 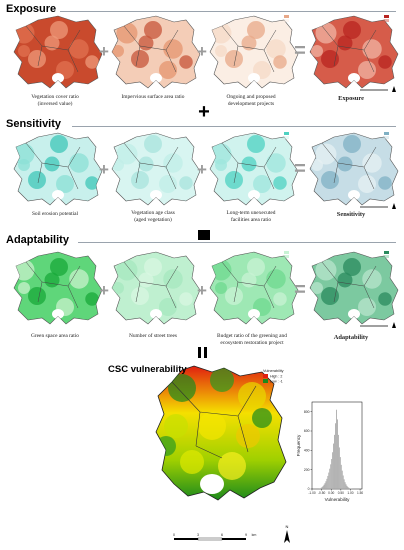 What do you see at coordinates (351, 98) in the screenshot?
I see `label-exposure-result: Exposure` at bounding box center [351, 98].